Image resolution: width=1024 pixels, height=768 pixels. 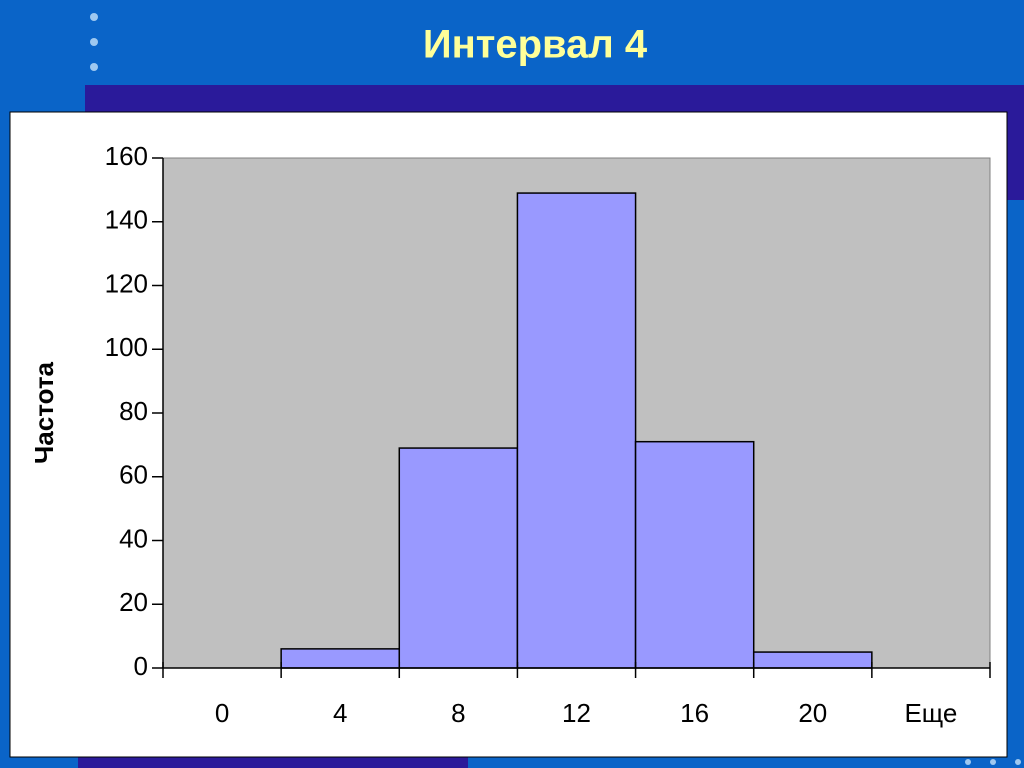 I want to click on x-tick-label: 4, so click(x=340, y=713).